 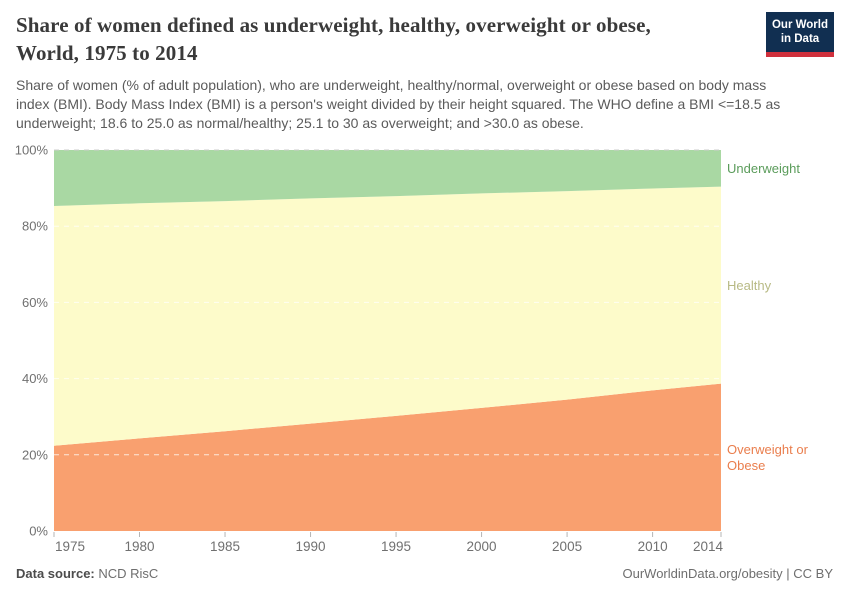 I want to click on data-source: Data source: NCD RisC, so click(x=87, y=573).